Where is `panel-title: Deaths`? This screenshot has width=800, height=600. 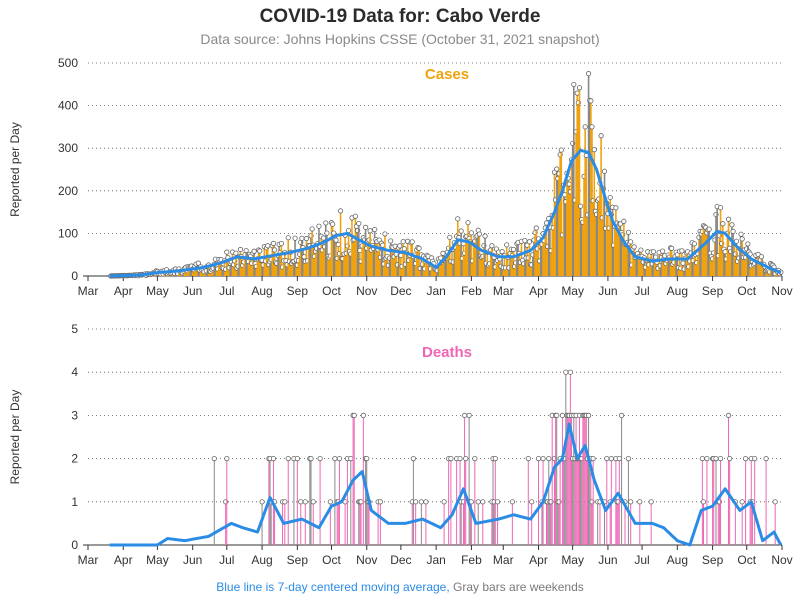
panel-title: Deaths is located at coordinates (447, 352).